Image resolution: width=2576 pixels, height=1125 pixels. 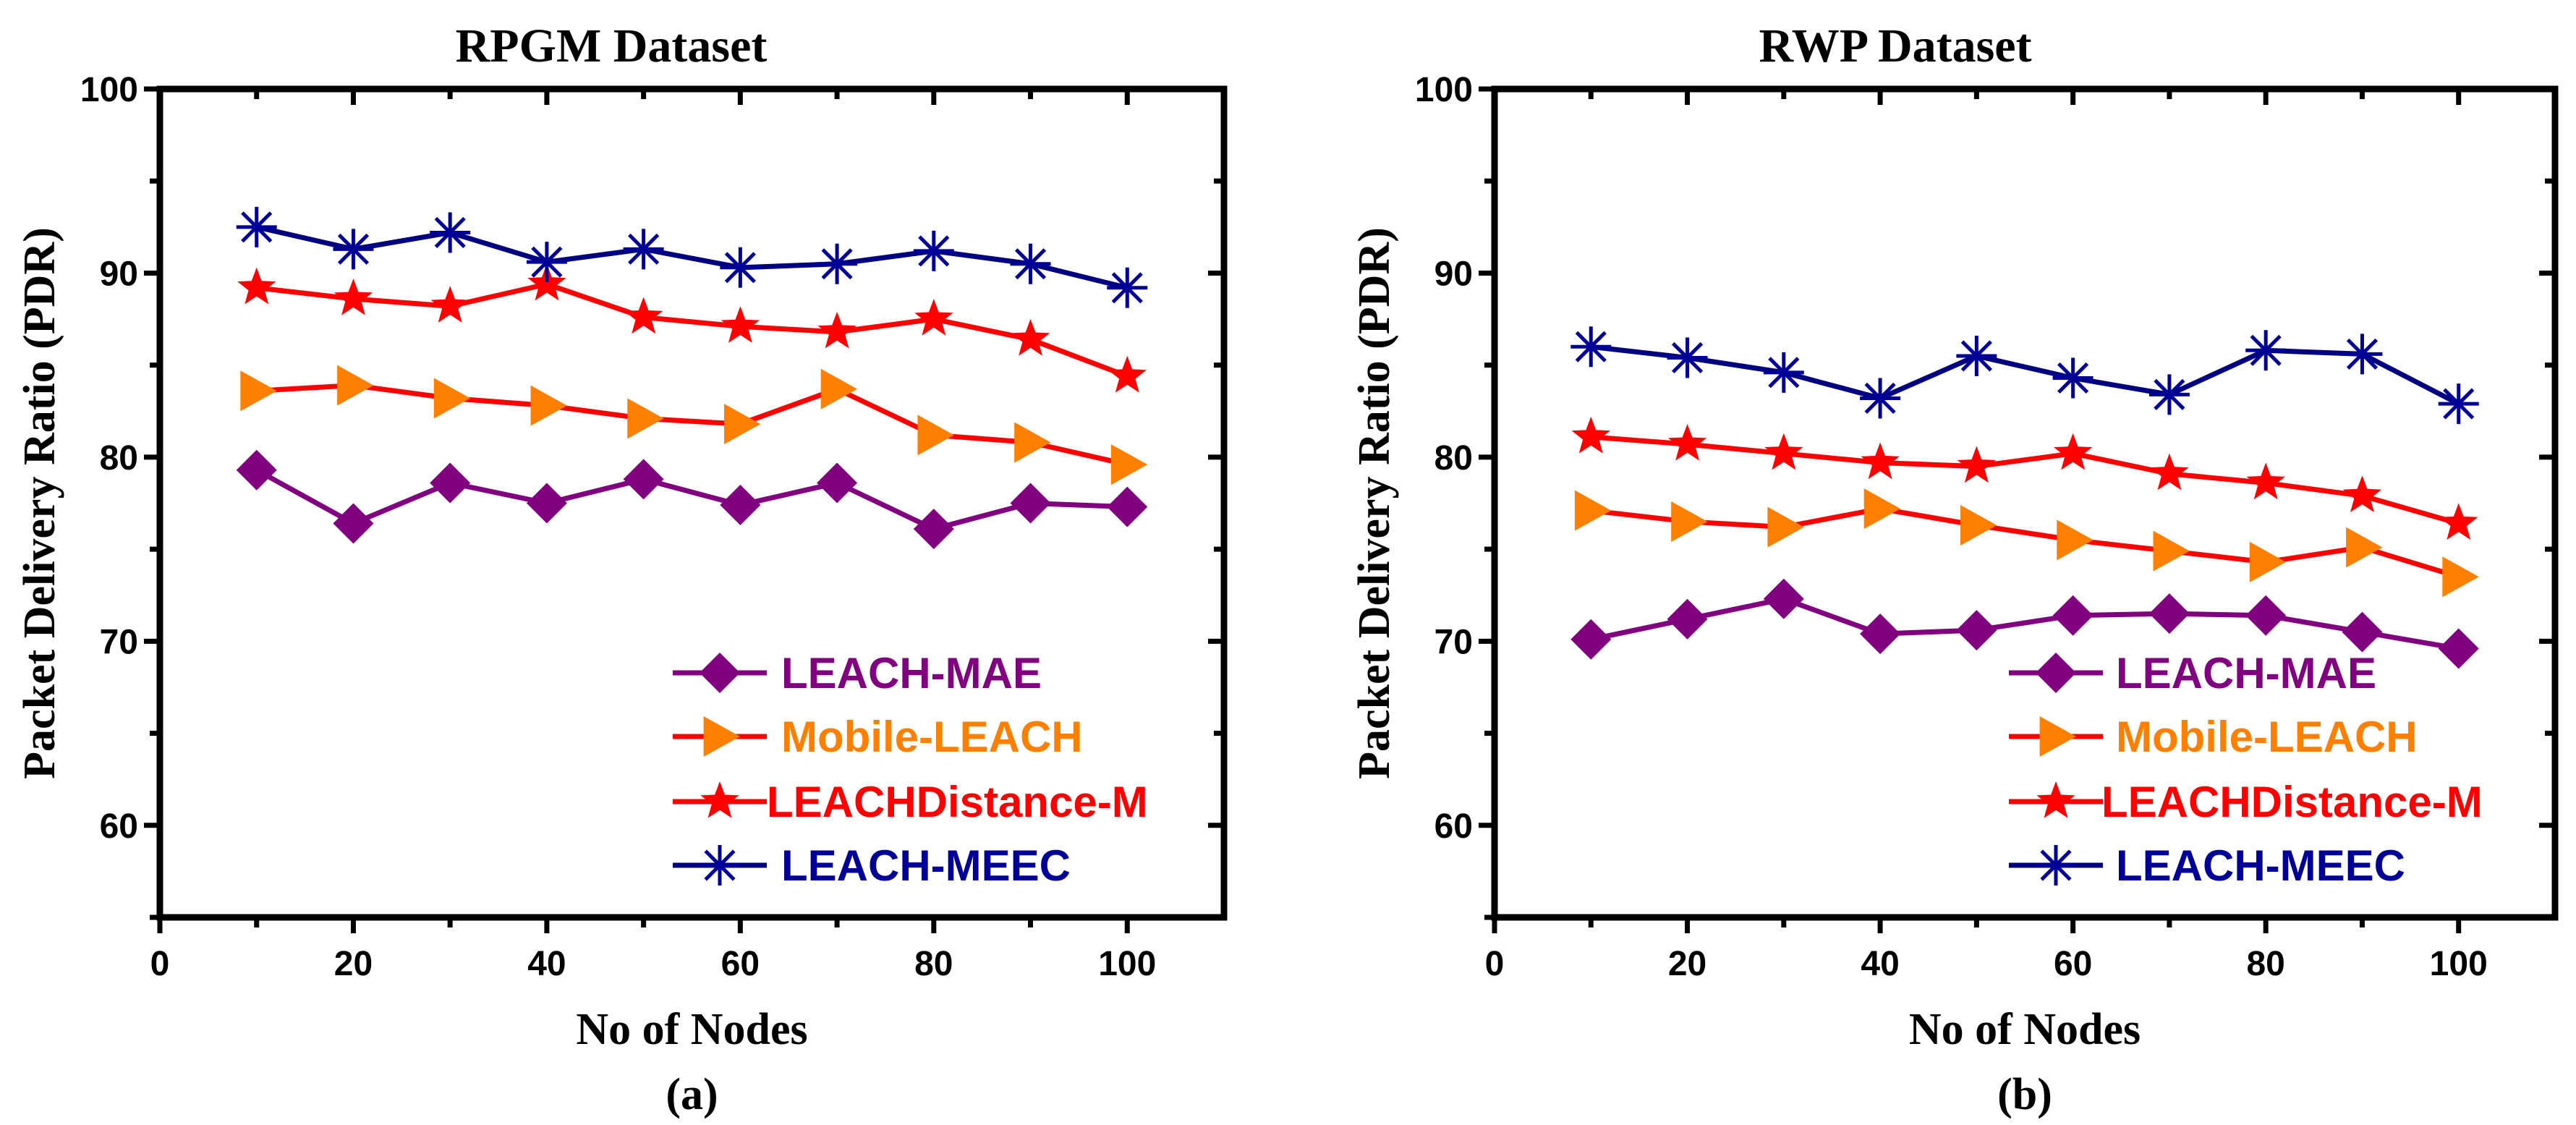 I want to click on legend-label: LEACH-MAE, so click(x=911, y=673).